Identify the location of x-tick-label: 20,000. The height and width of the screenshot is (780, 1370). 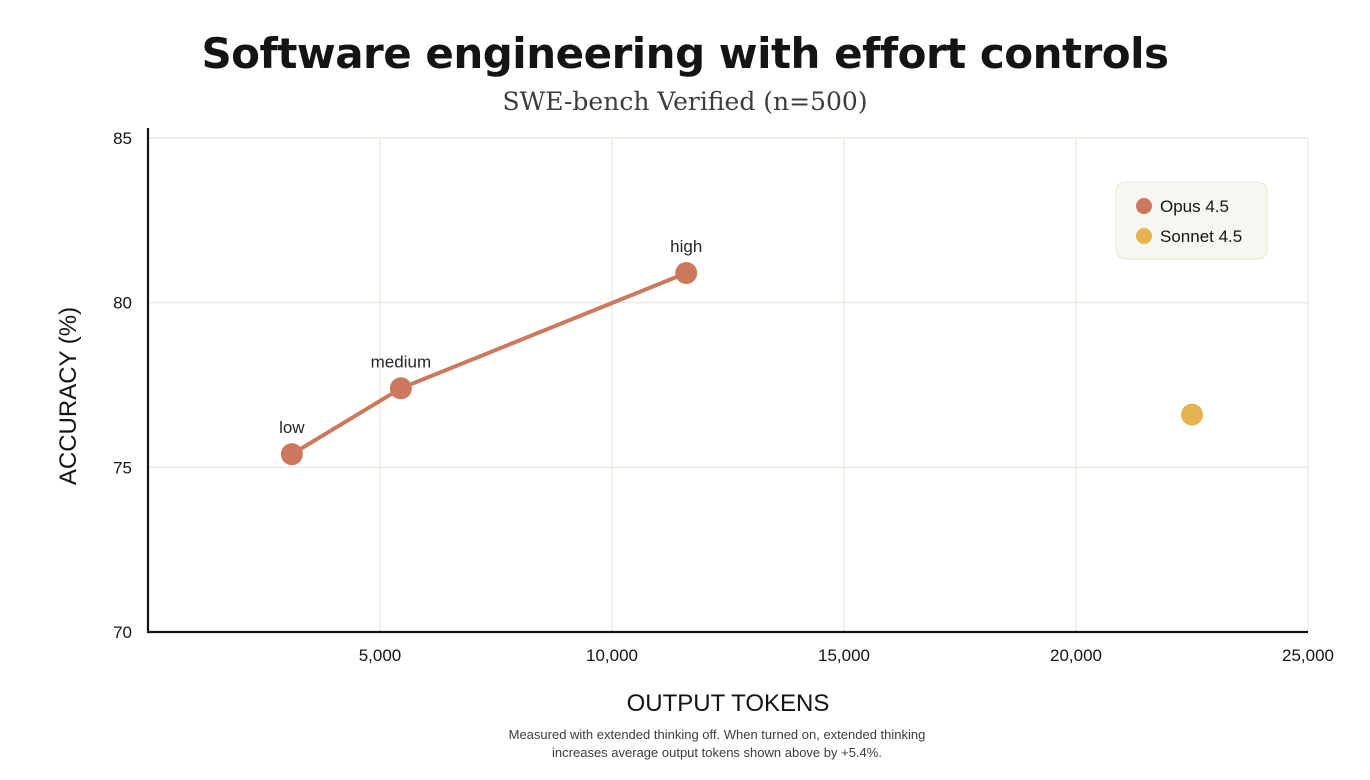
(1076, 655).